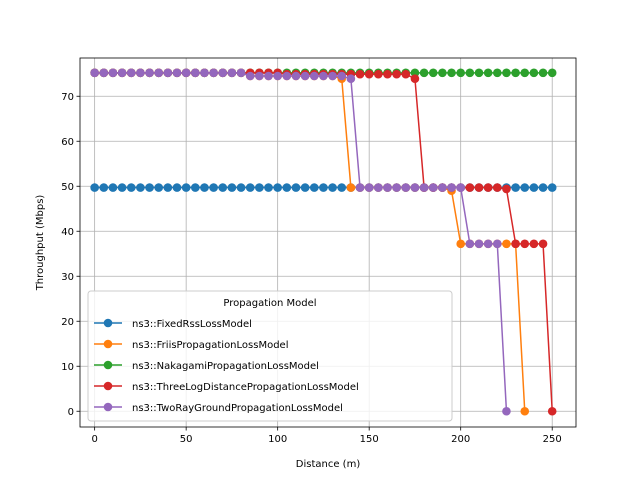 This screenshot has width=640, height=480. I want to click on y-tick-label: 70, so click(67, 97).